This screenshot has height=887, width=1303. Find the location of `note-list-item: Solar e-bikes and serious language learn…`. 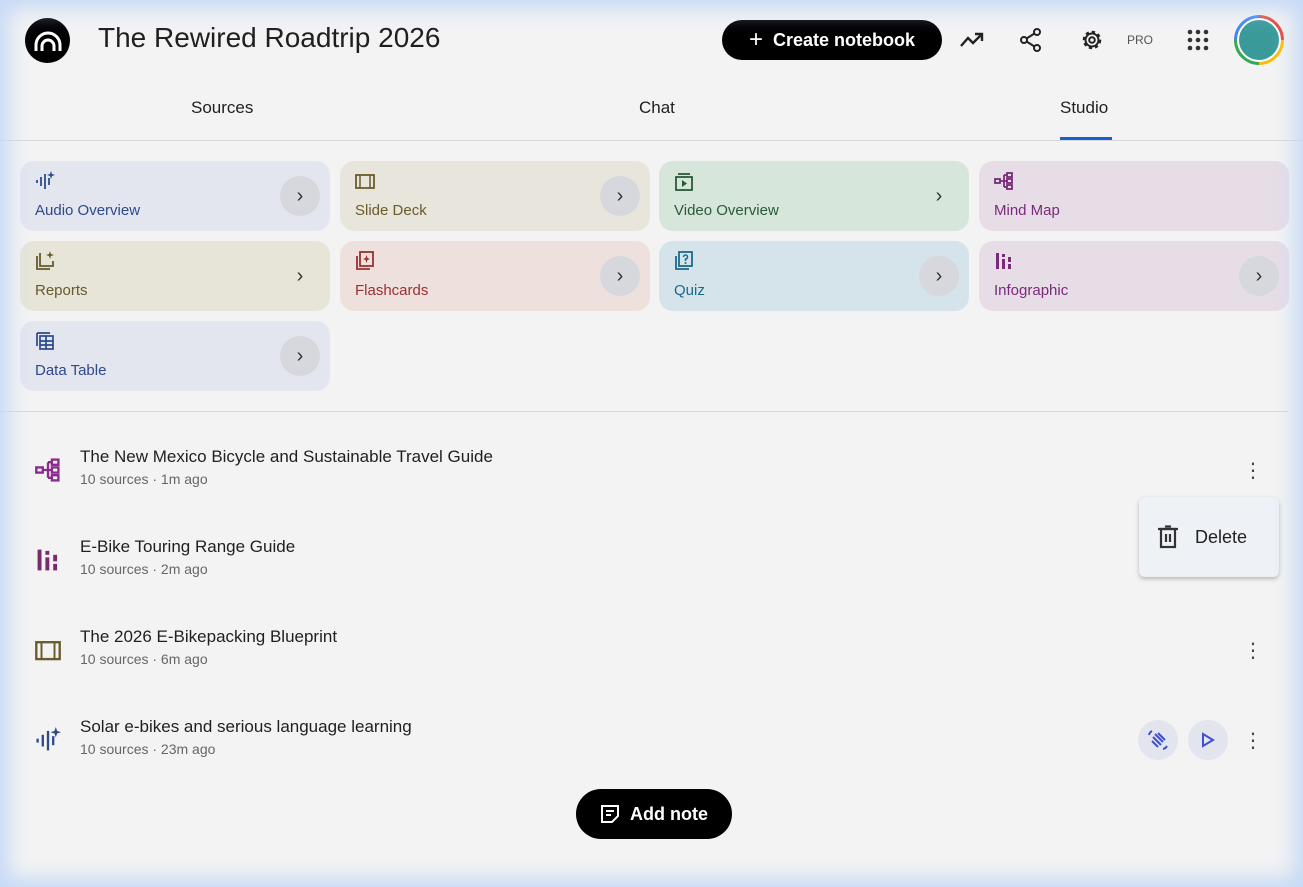

note-list-item: Solar e-bikes and serious language learn… is located at coordinates (655, 740).